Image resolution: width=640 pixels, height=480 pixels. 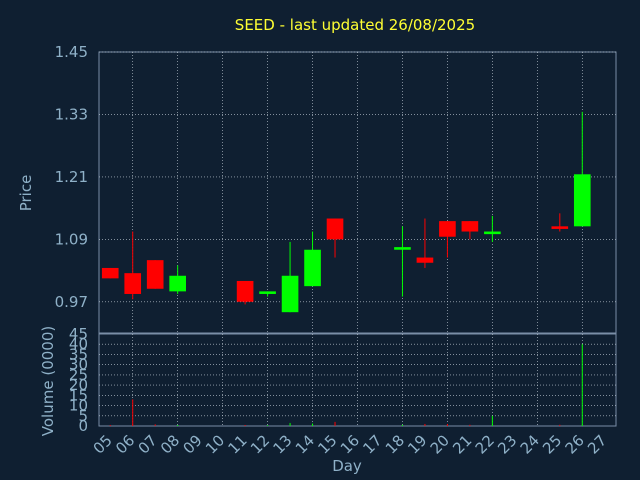 I want to click on price-tick-label: 0.97, so click(x=71, y=302).